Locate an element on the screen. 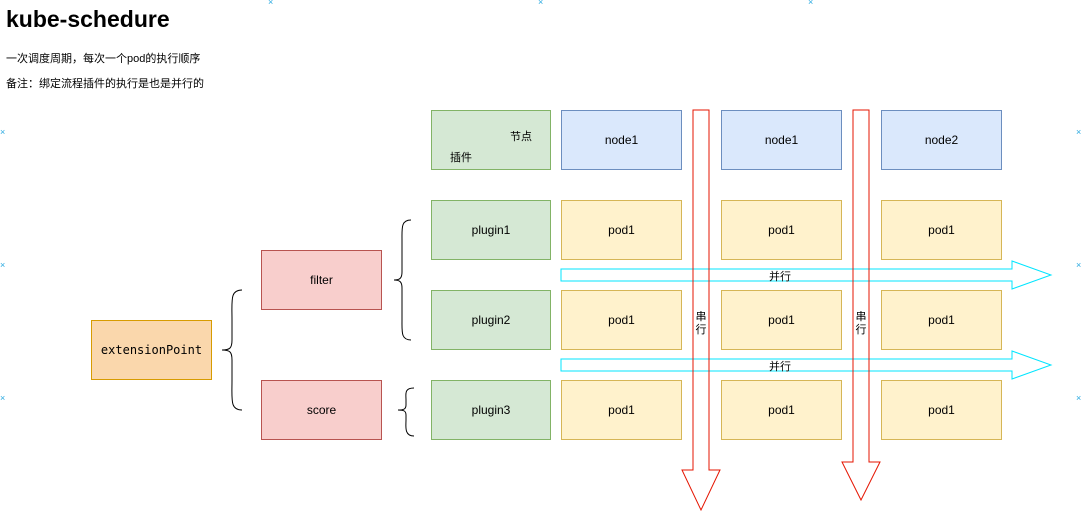 Image resolution: width=1083 pixels, height=527 pixels. extension-brace is located at coordinates (232, 350).